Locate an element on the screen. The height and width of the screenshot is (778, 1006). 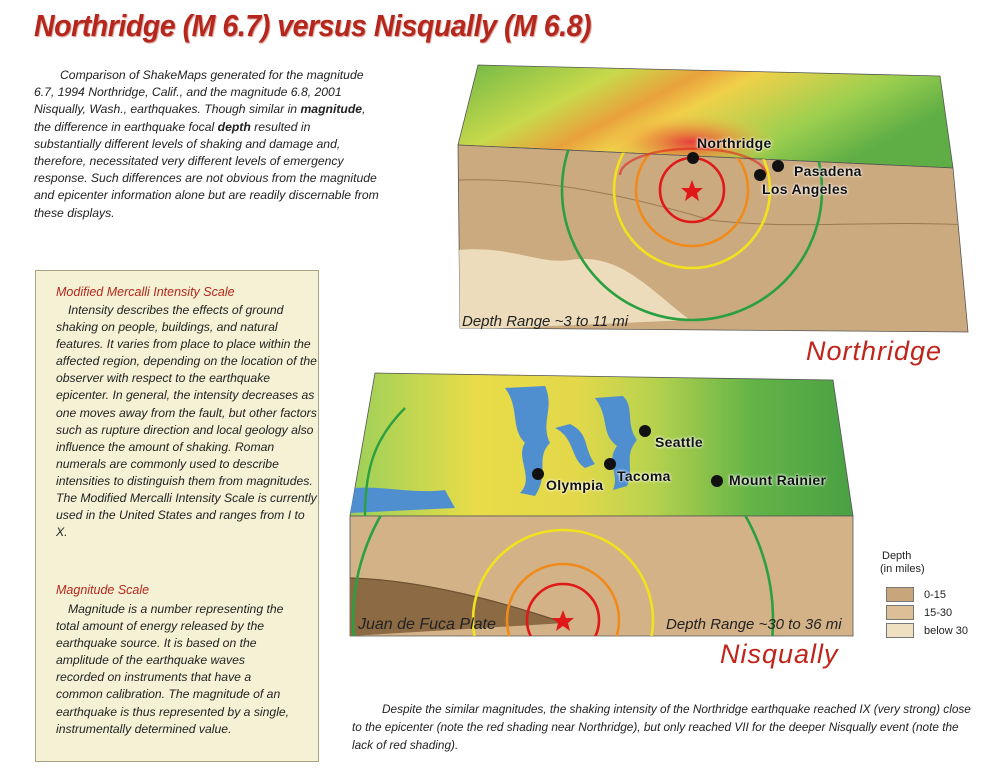
juan-de-fuca-plate-label: Juan de Fuca Plate is located at coordinates (427, 624).